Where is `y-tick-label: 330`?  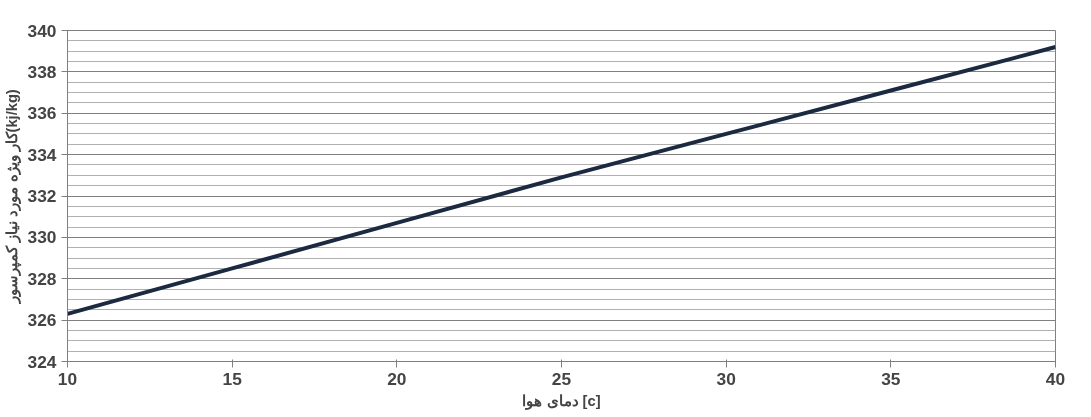 y-tick-label: 330 is located at coordinates (42, 237).